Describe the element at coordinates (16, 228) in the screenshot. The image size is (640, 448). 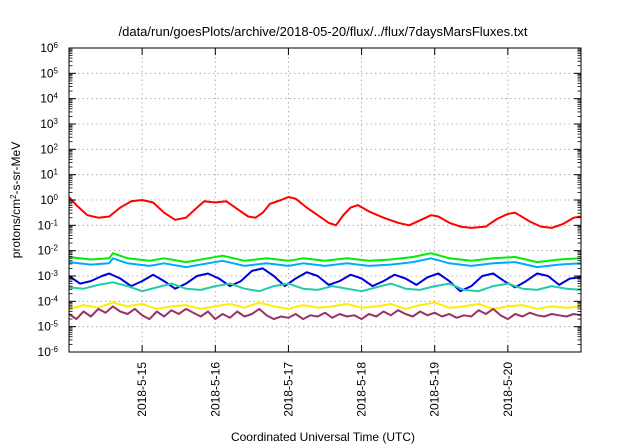
I see `y-axis-label-pre: protons/cm` at that location.